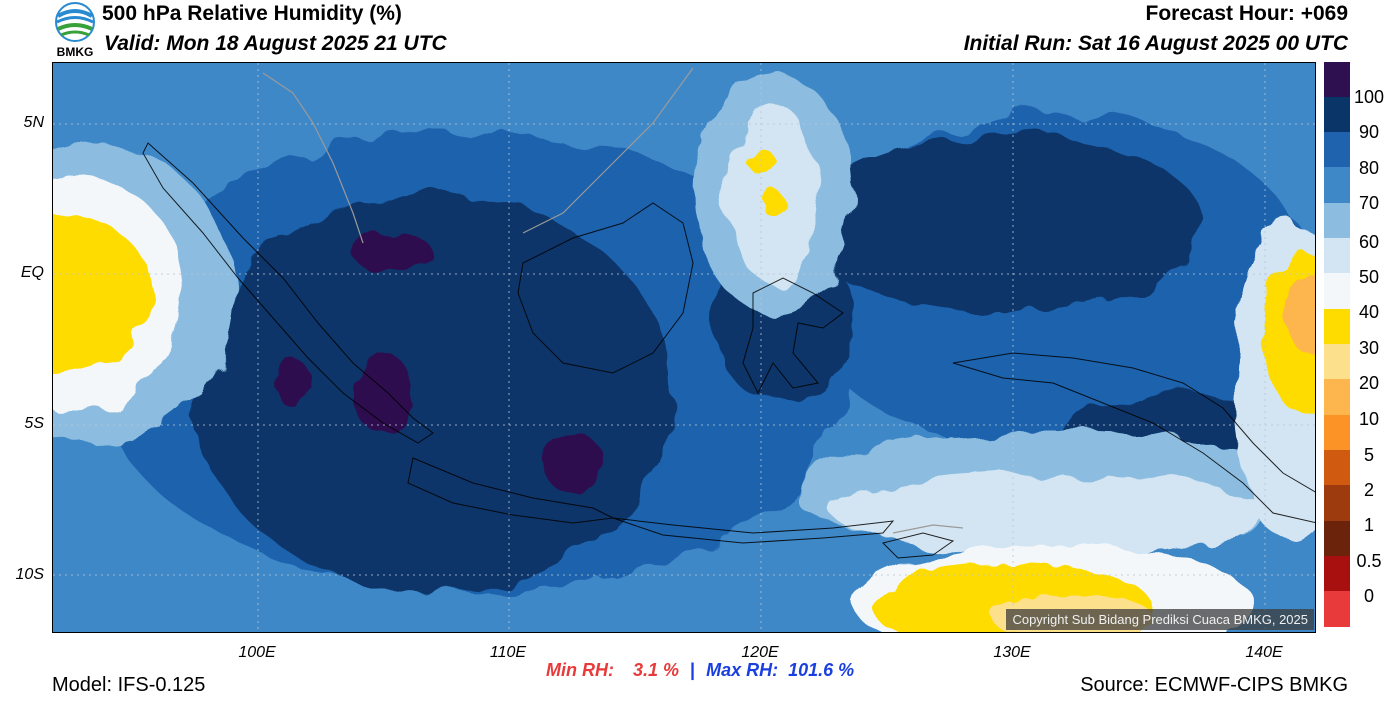 The height and width of the screenshot is (709, 1400). What do you see at coordinates (257, 652) in the screenshot?
I see `lon-label-100e: 100E` at bounding box center [257, 652].